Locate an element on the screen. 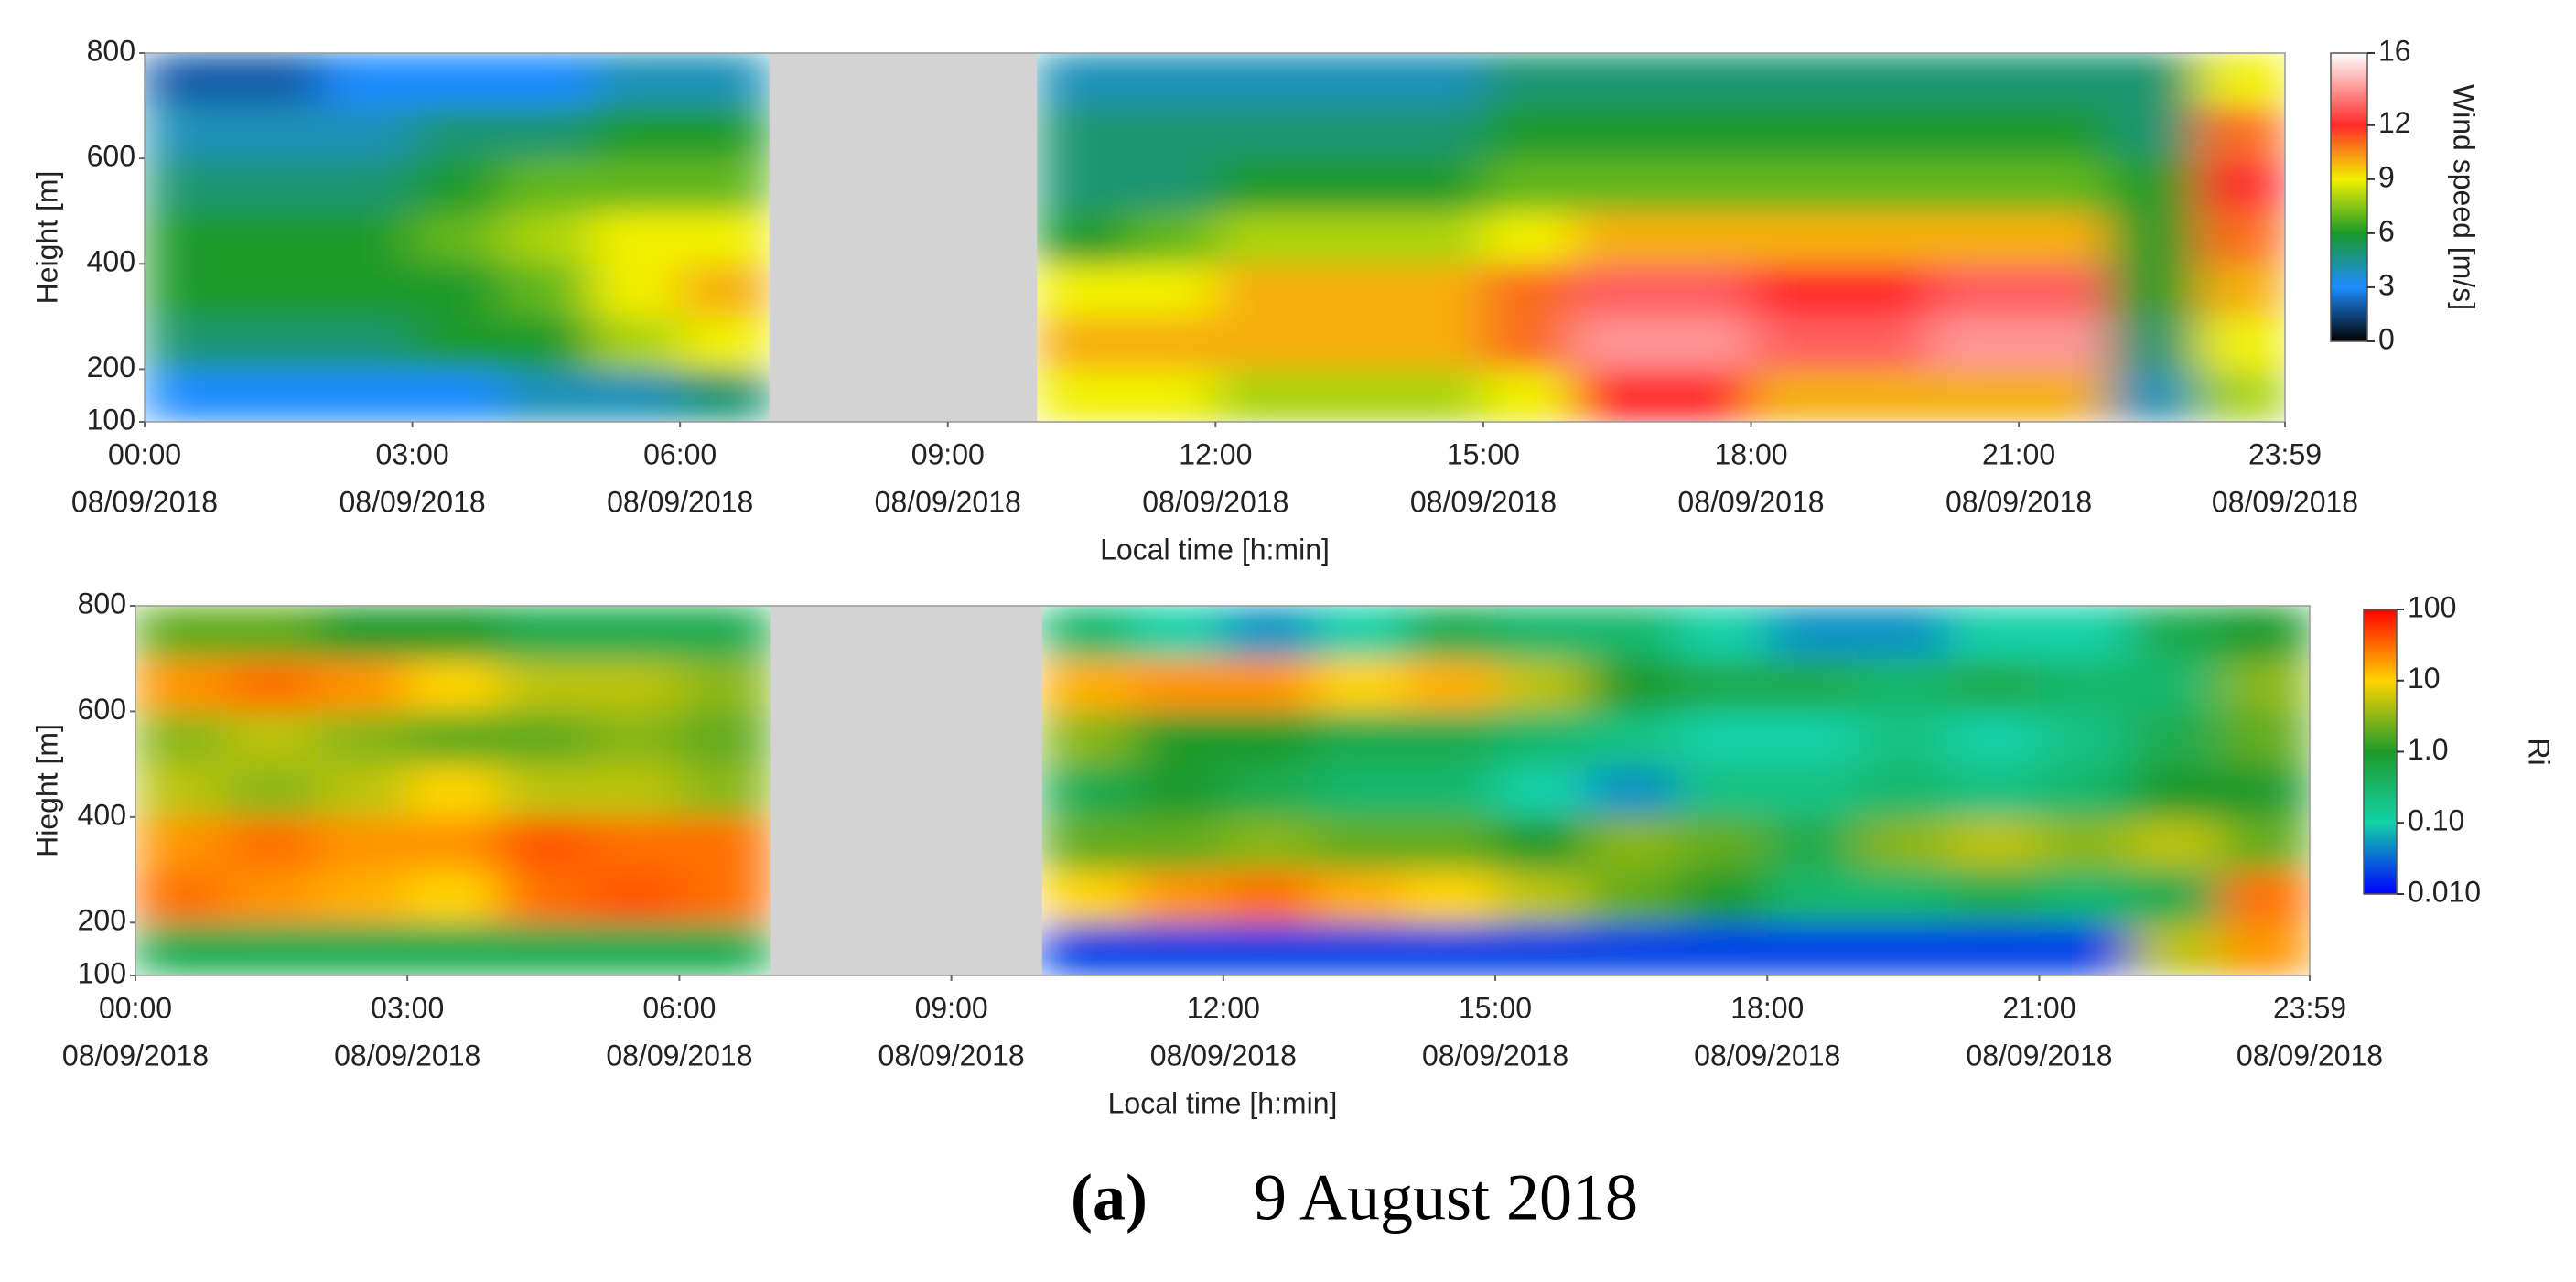 Image resolution: width=2576 pixels, height=1282 pixels. y-tick-label: 600 is located at coordinates (111, 156).